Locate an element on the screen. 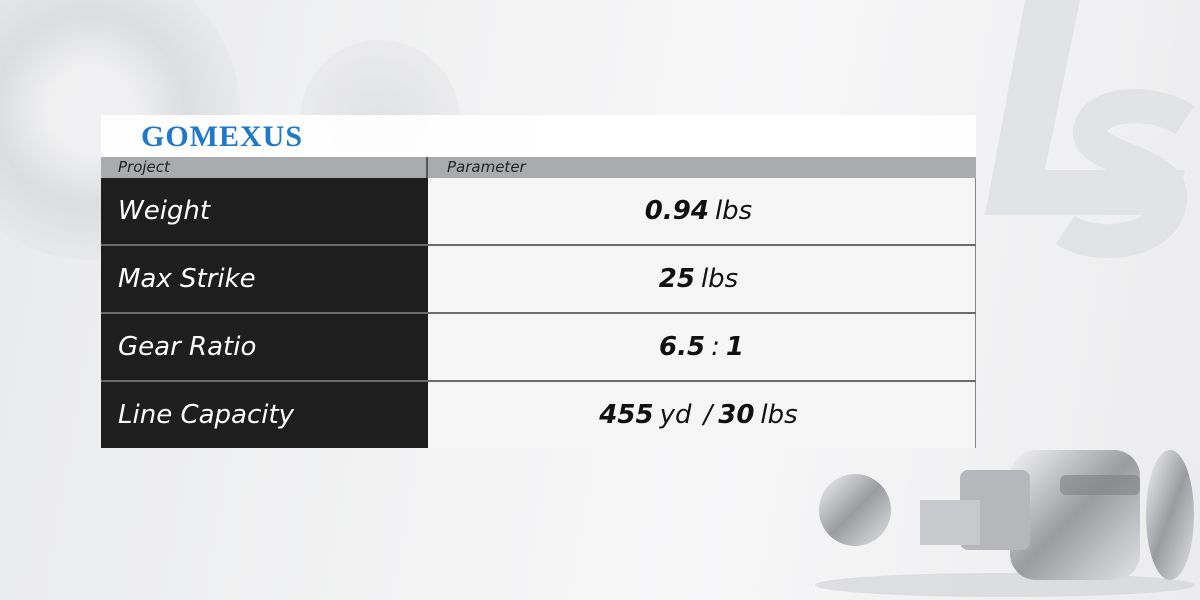 The height and width of the screenshot is (600, 1200). value-unit: : is located at coordinates (715, 347).